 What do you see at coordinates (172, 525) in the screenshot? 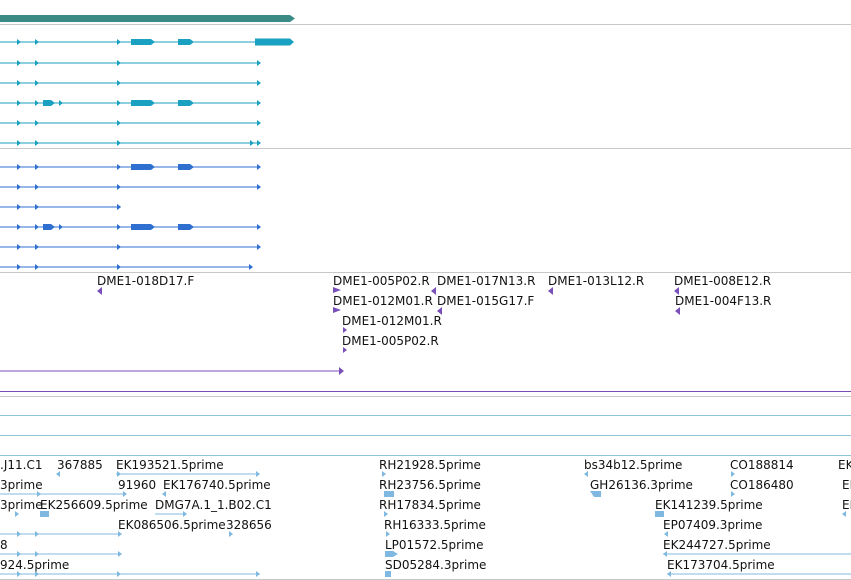
I see `est-label: EK086506.5prime` at bounding box center [172, 525].